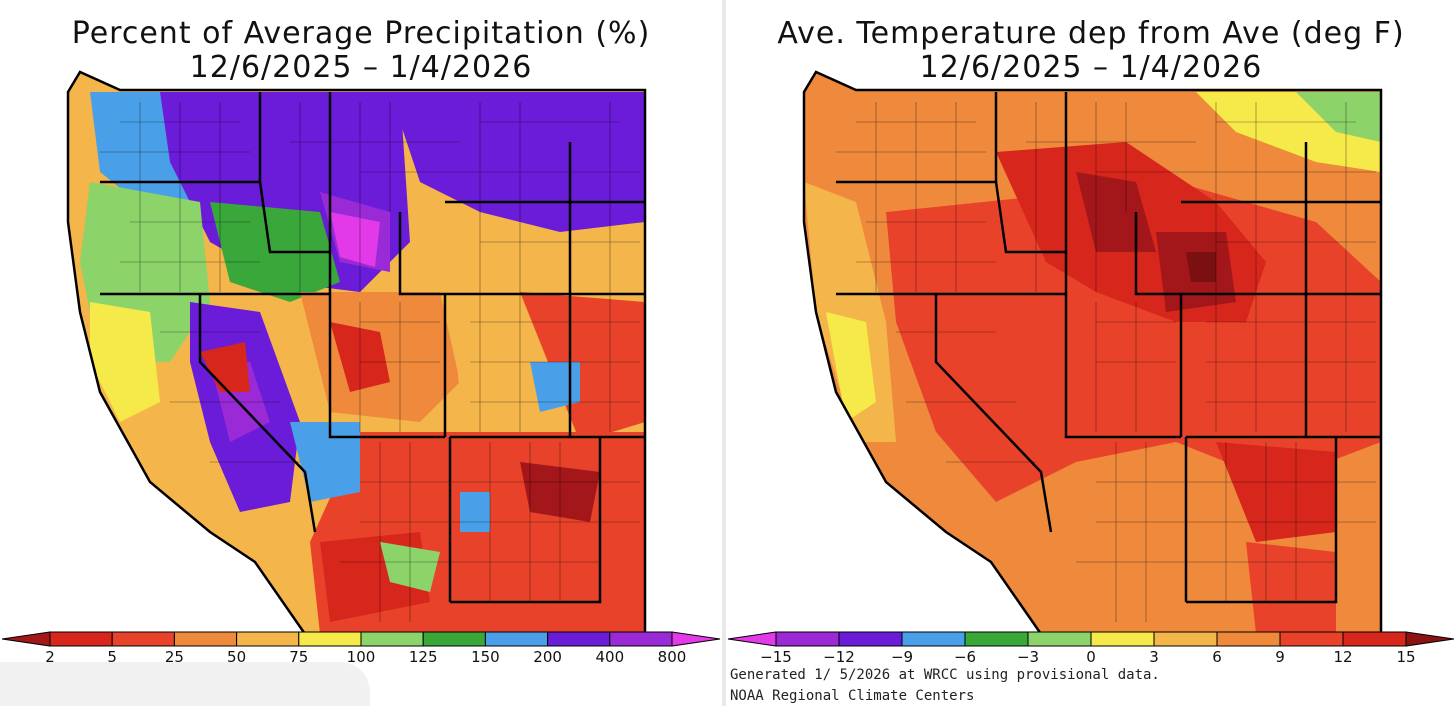  Describe the element at coordinates (852, 696) in the screenshot. I see `noaa-credit: NOAA Regional Climate Centers` at that location.